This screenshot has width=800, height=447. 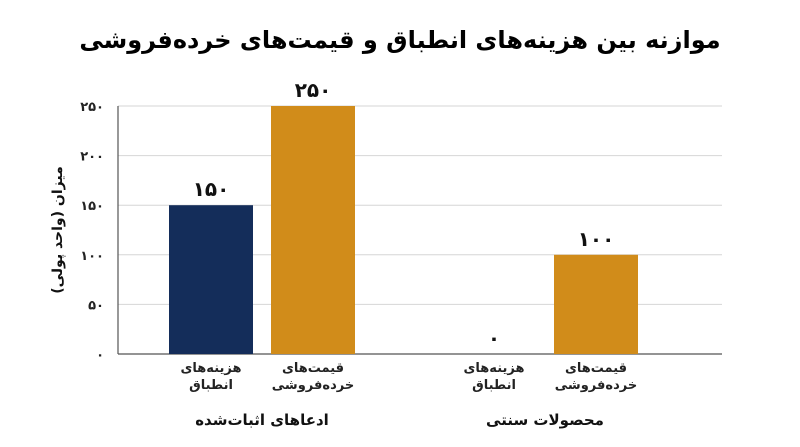 I want to click on y-tick-label: ۲۰۰, so click(x=92, y=157).